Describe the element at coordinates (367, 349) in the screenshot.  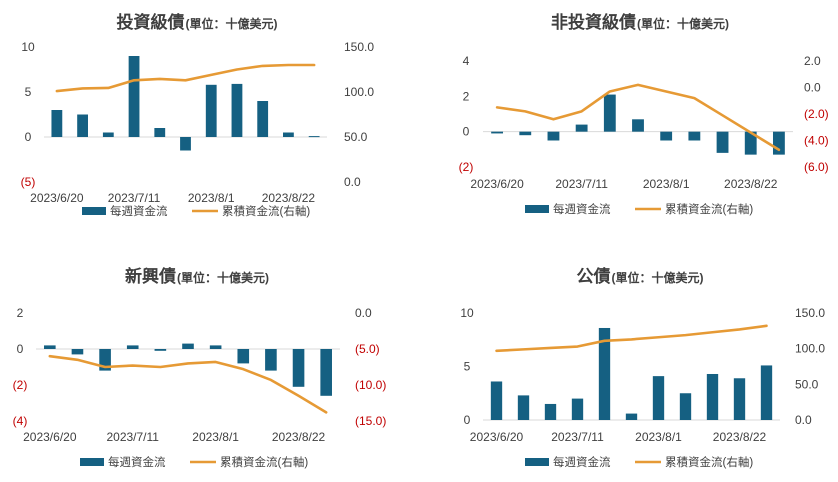
I see `right-axis-tick: (5.0)` at that location.